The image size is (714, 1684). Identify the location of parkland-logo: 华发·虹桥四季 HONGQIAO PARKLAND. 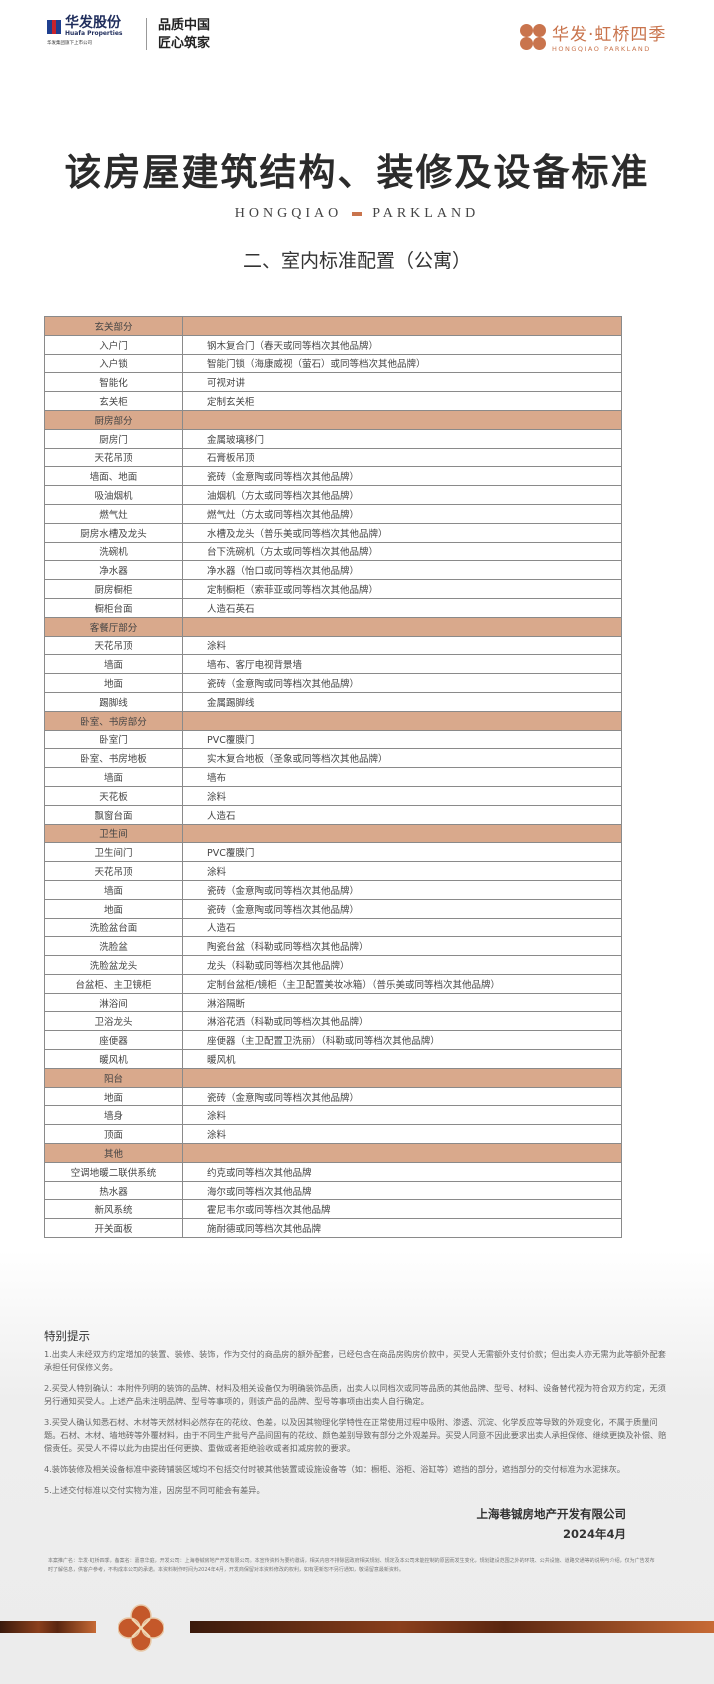
(593, 36).